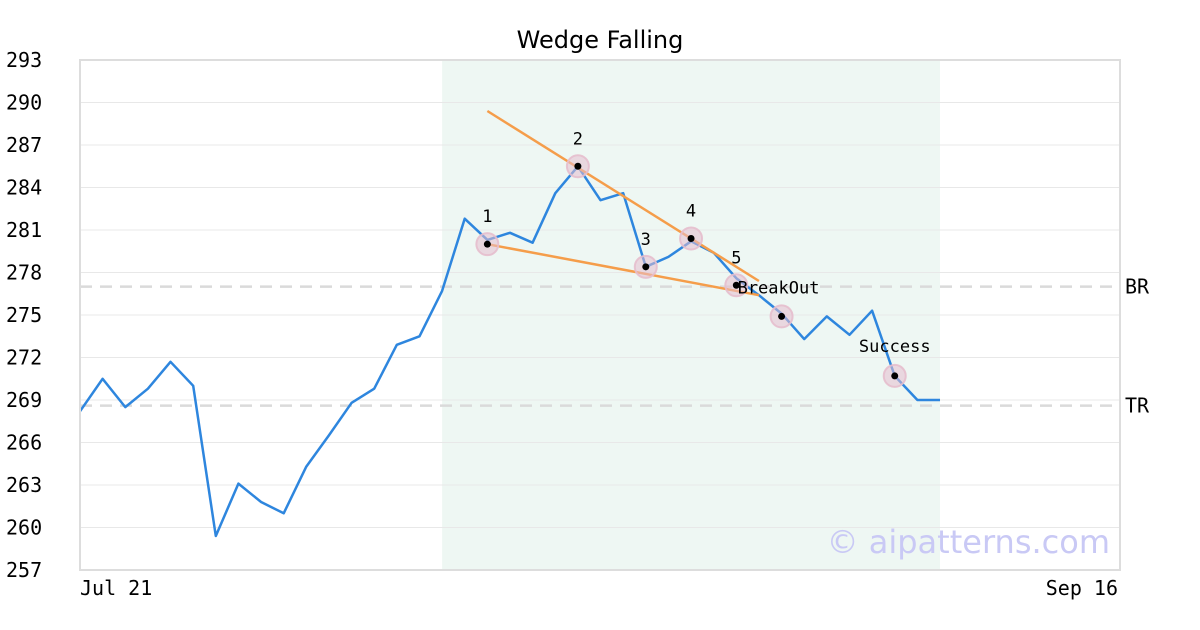  Describe the element at coordinates (24, 443) in the screenshot. I see `y-tick-label: 266` at that location.